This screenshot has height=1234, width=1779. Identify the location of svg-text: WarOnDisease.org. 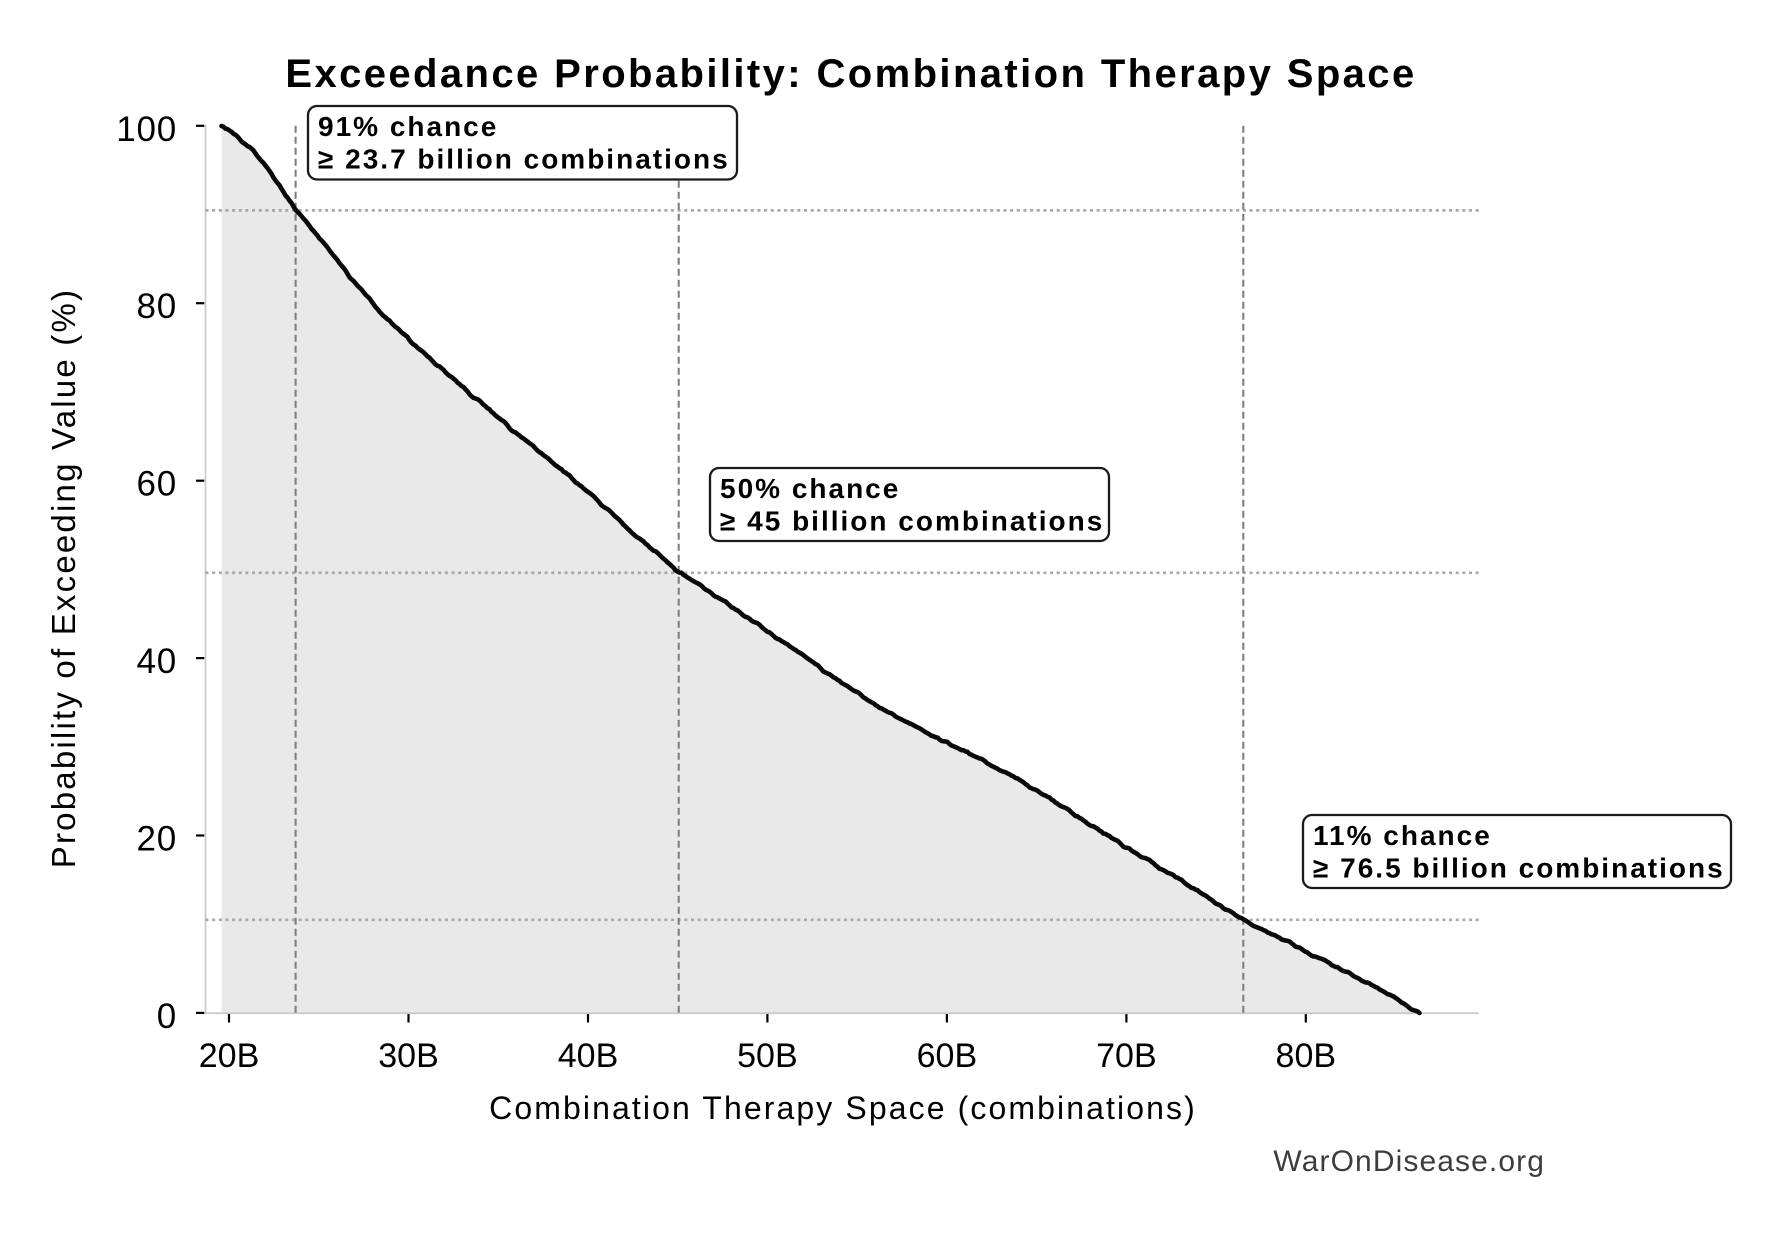
(1409, 1161).